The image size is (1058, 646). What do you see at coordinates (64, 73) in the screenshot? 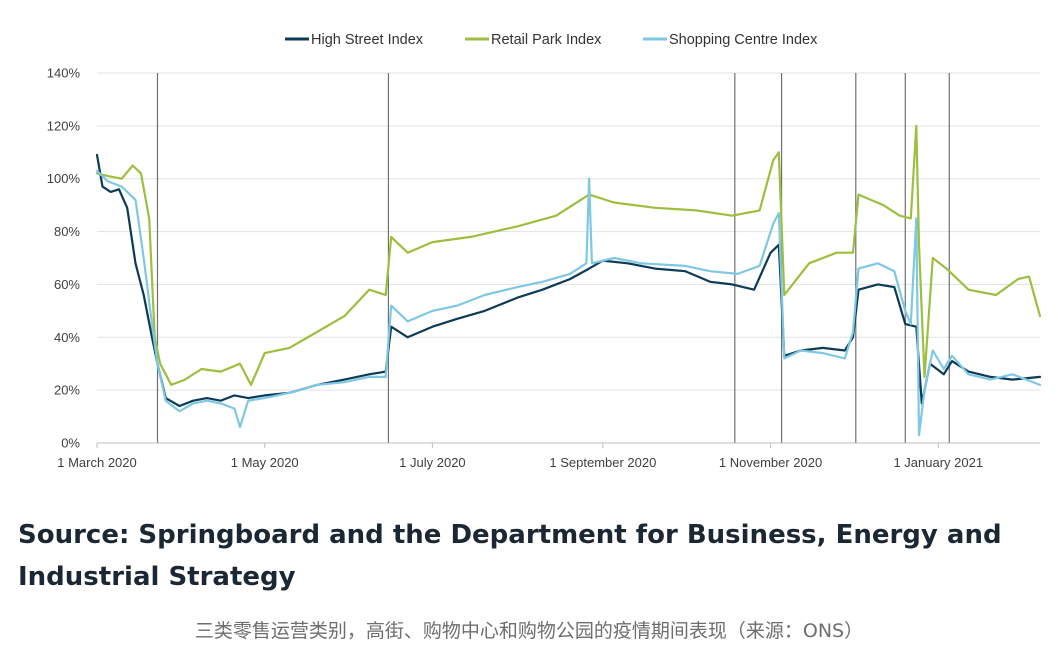
I see `y-tick-label: 140%` at bounding box center [64, 73].